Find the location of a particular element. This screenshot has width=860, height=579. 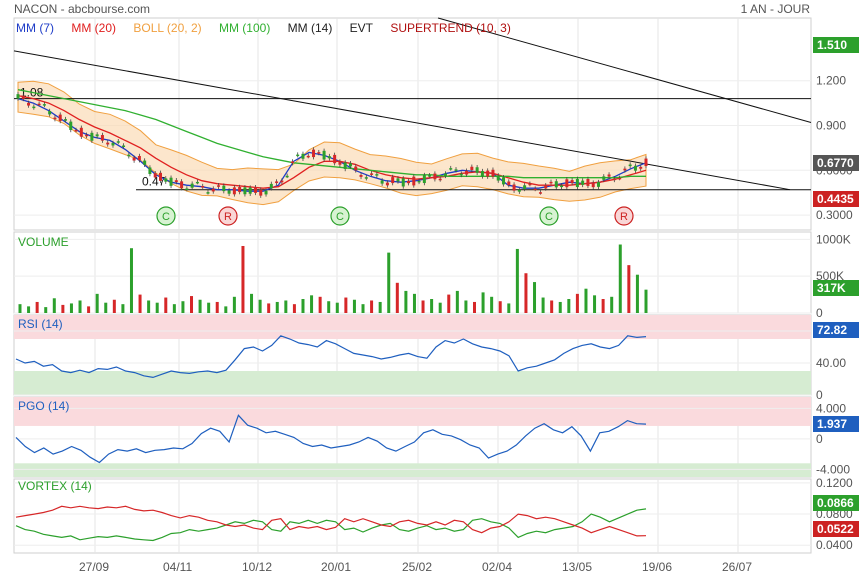

legend-mm14: MM (14) is located at coordinates (310, 28).